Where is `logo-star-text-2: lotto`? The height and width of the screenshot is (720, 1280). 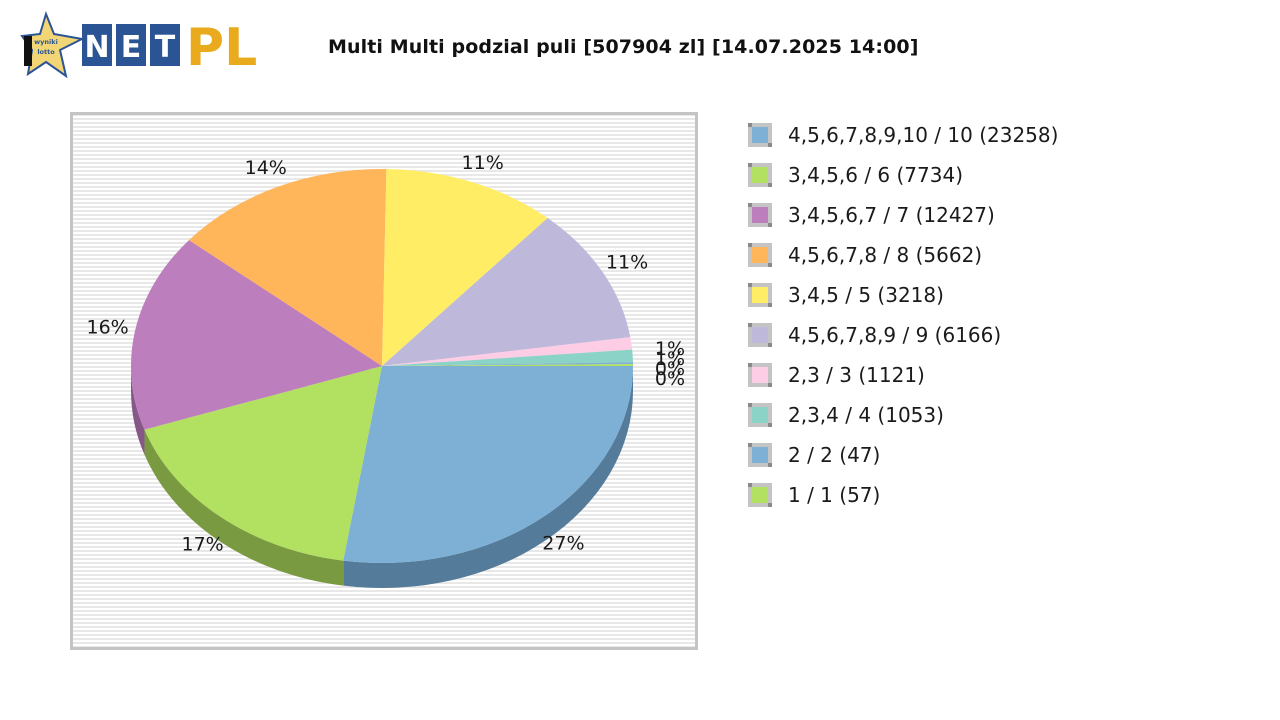
logo-star-text-2: lotto is located at coordinates (46, 52).